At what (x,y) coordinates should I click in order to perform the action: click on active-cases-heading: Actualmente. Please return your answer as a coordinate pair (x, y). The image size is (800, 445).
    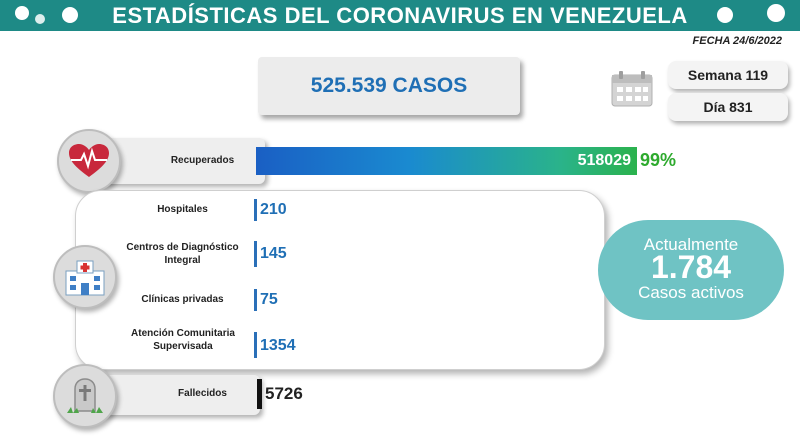
    Looking at the image, I should click on (691, 244).